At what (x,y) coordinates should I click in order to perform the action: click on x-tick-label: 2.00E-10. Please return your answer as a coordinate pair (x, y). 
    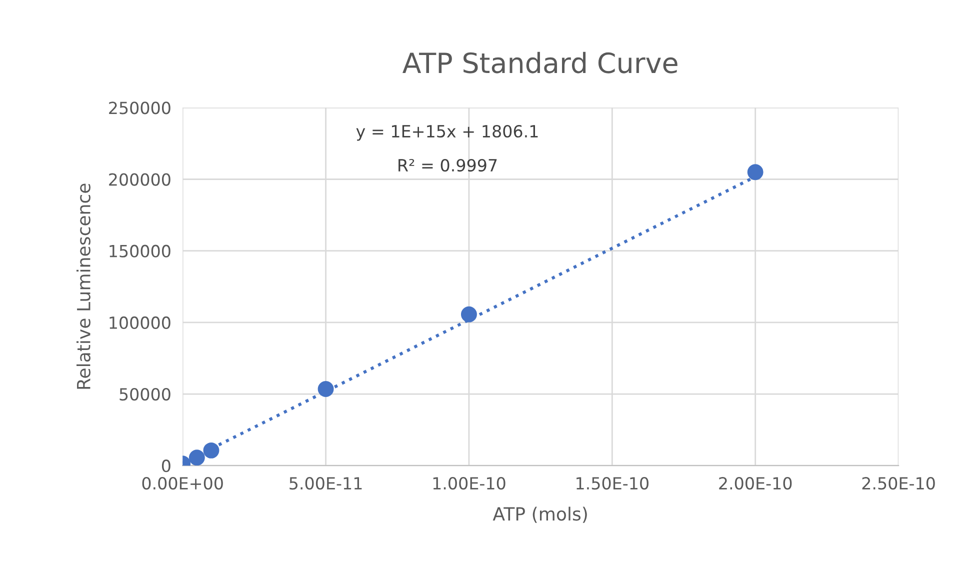
    Looking at the image, I should click on (755, 483).